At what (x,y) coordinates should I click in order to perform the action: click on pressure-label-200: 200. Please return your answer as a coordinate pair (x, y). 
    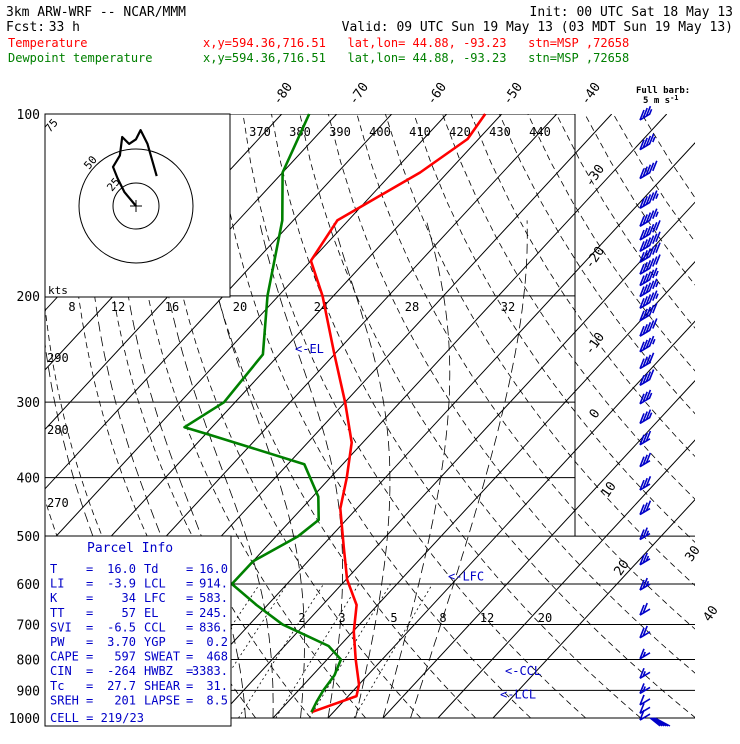
    Looking at the image, I should click on (28, 297).